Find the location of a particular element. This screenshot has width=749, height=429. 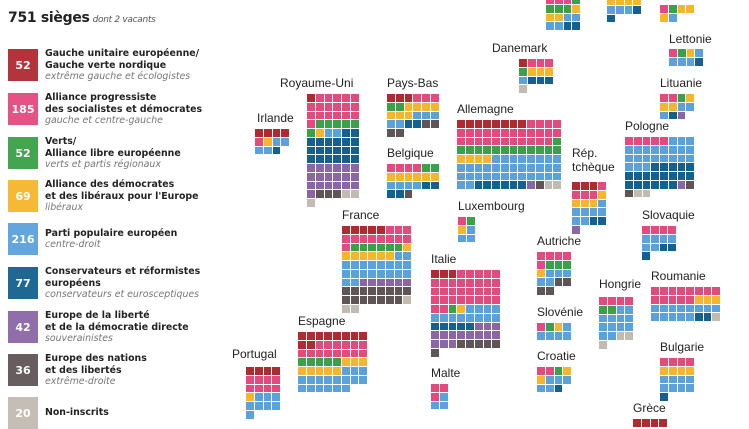

country-label: Allemagne is located at coordinates (485, 109).